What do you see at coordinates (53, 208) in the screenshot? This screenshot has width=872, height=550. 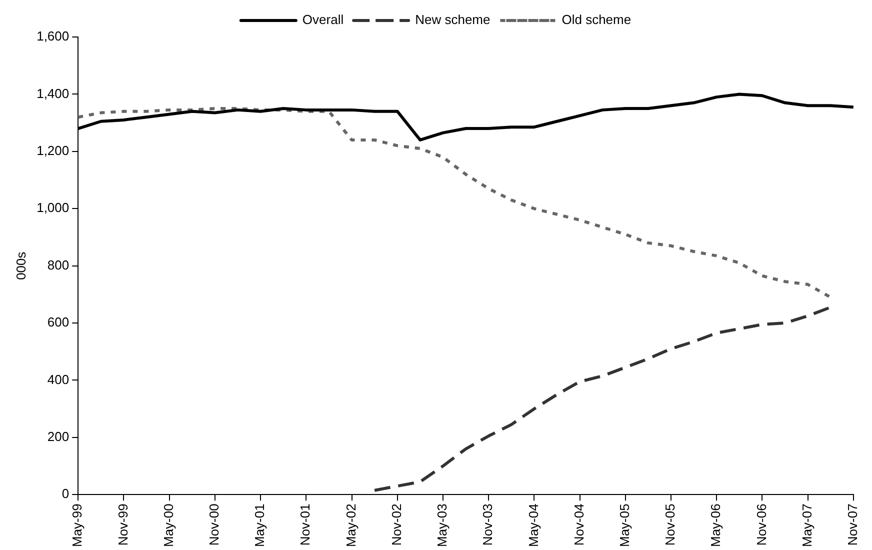 I see `y-tick-label: 1,000` at bounding box center [53, 208].